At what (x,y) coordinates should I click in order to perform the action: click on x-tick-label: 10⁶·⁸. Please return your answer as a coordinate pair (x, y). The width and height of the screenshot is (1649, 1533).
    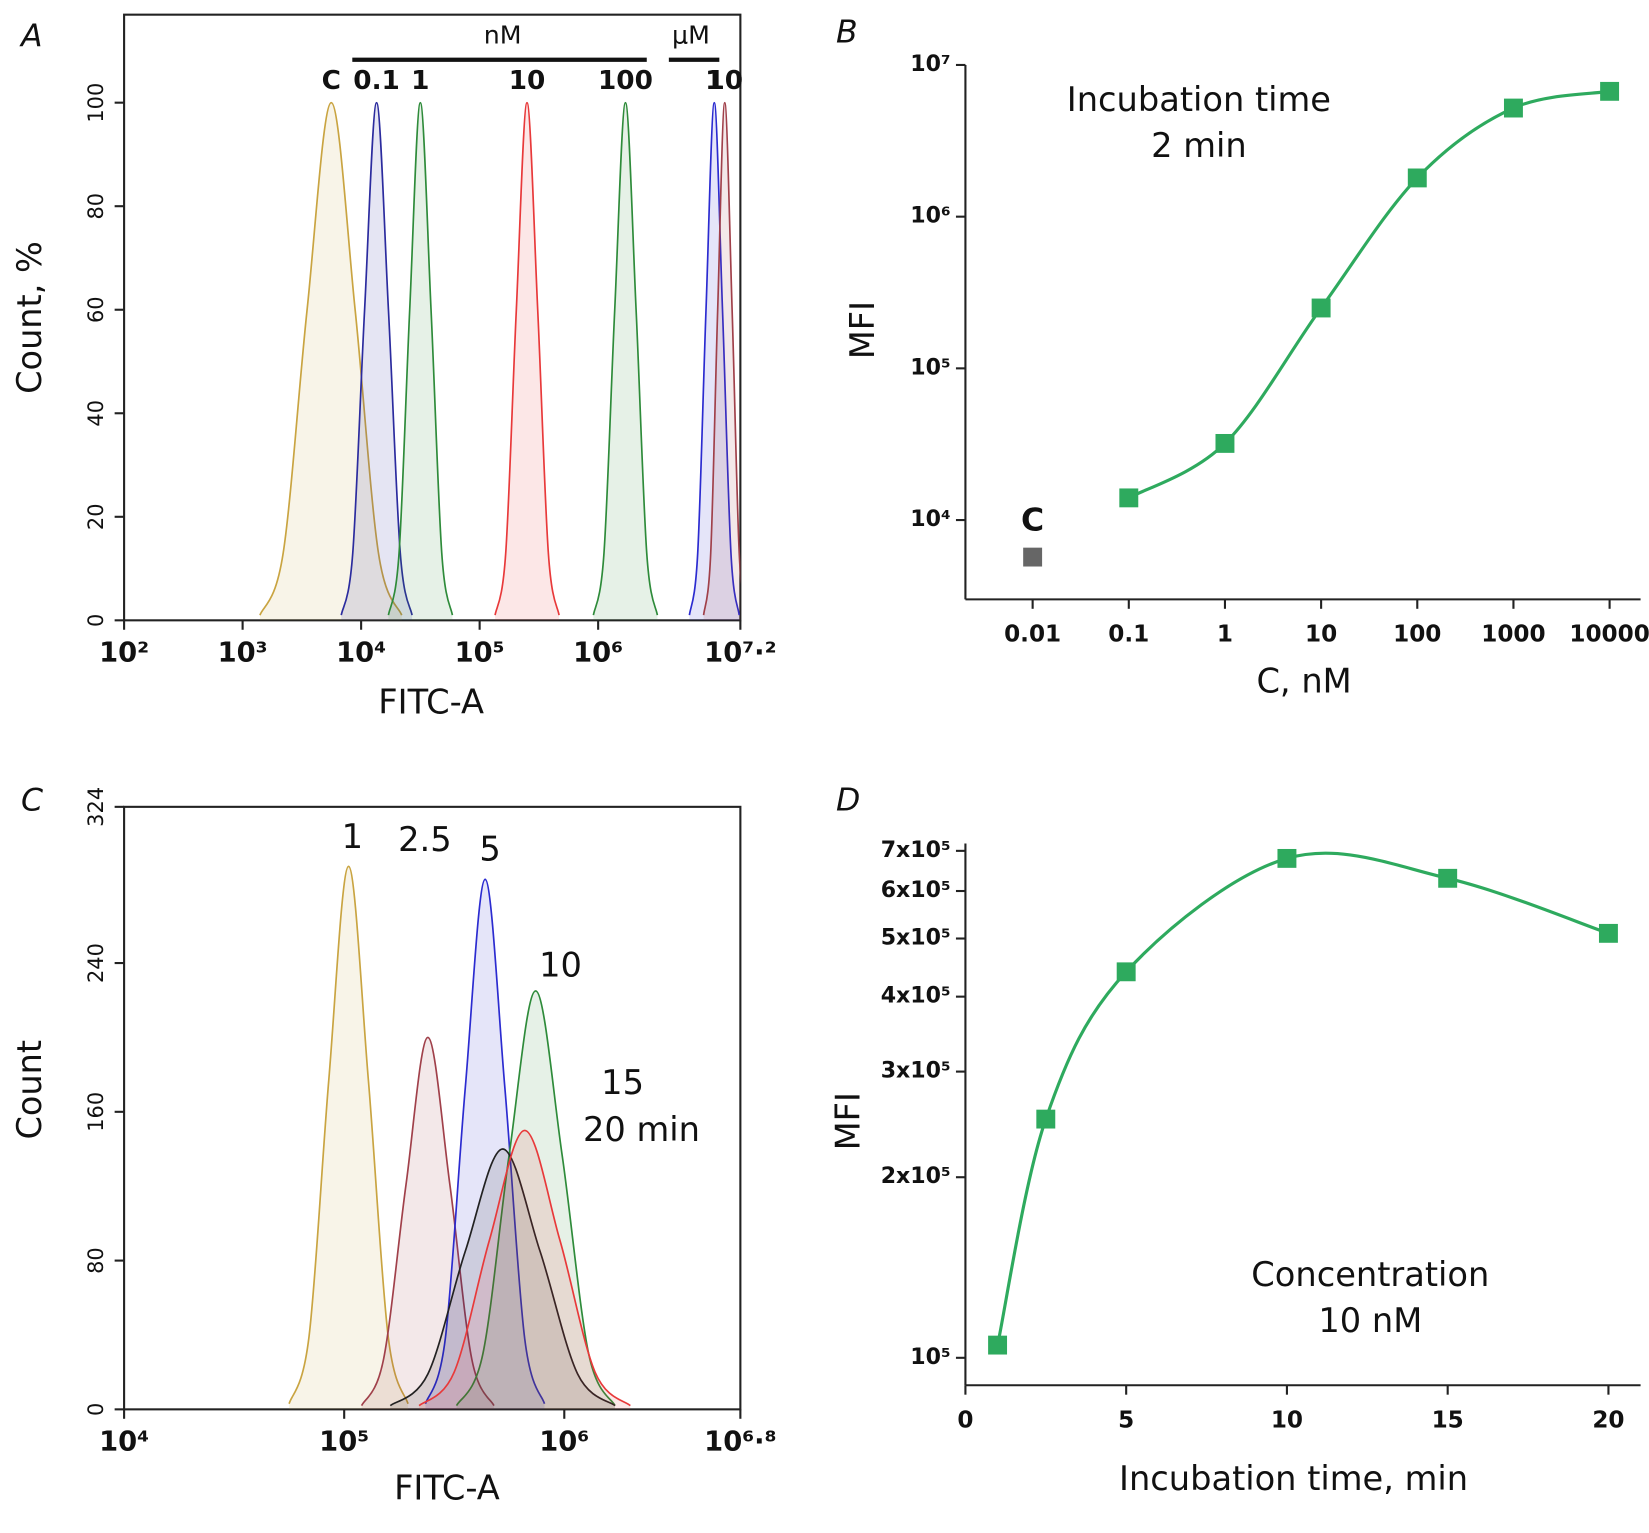
    Looking at the image, I should click on (740, 1441).